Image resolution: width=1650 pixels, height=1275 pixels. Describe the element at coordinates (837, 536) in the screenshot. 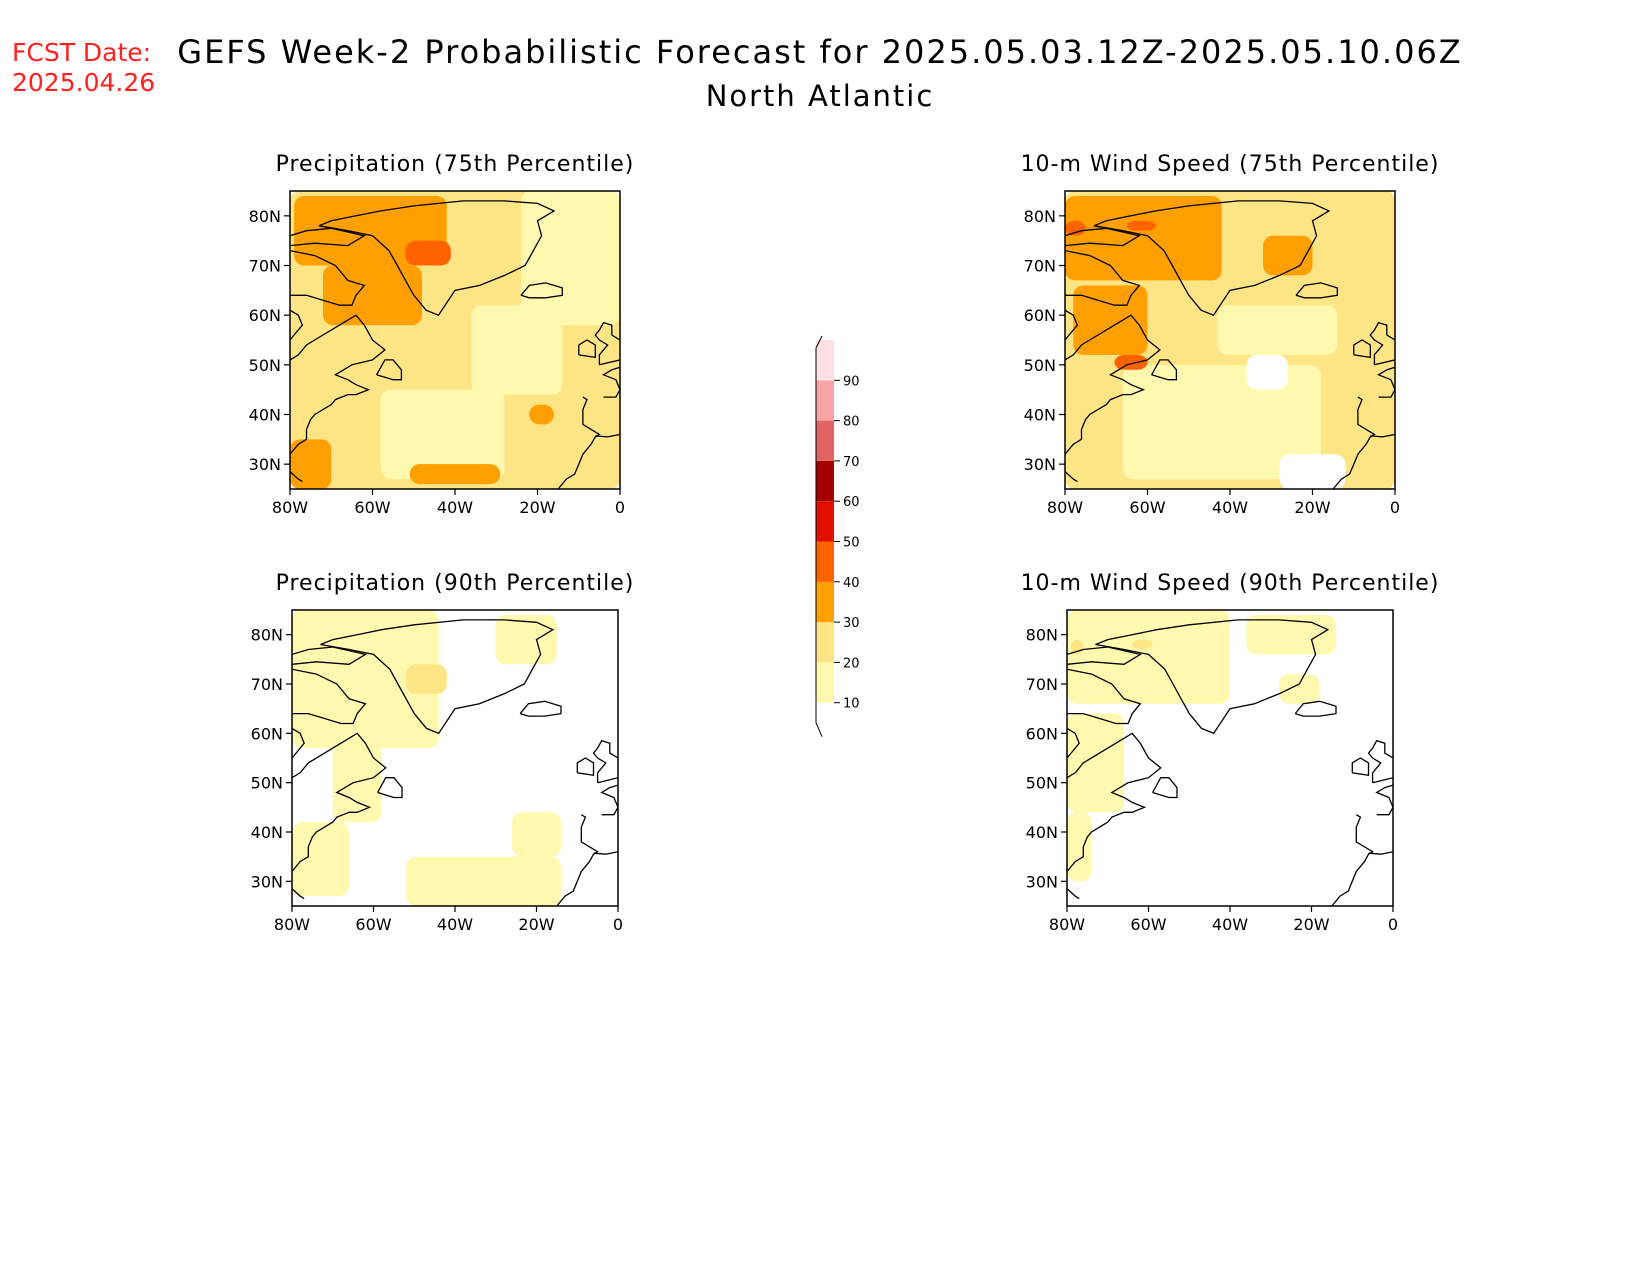

I see `colorbar: 10 20 30 40 50 60 70 80 90` at that location.